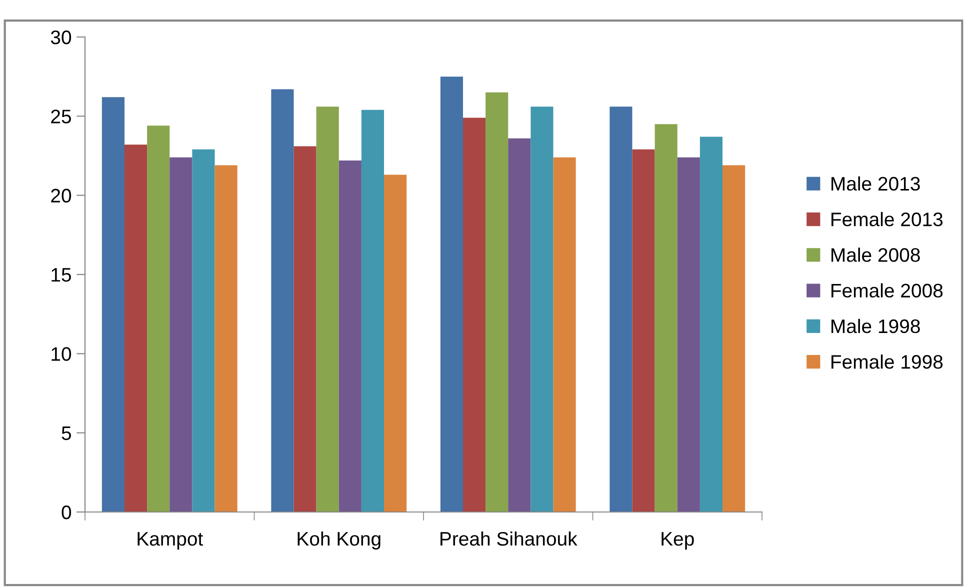 The image size is (967, 588). I want to click on legend-label: Male 2013, so click(876, 183).